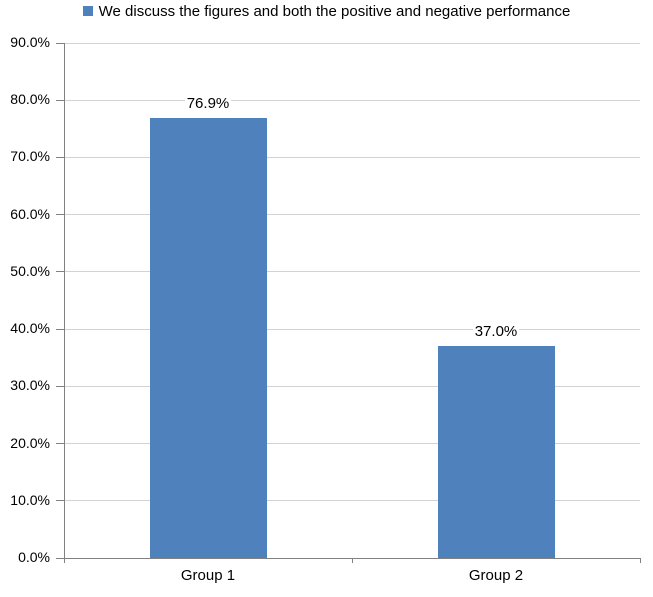  I want to click on y-axis-tick-label: 0.0%, so click(34, 557).